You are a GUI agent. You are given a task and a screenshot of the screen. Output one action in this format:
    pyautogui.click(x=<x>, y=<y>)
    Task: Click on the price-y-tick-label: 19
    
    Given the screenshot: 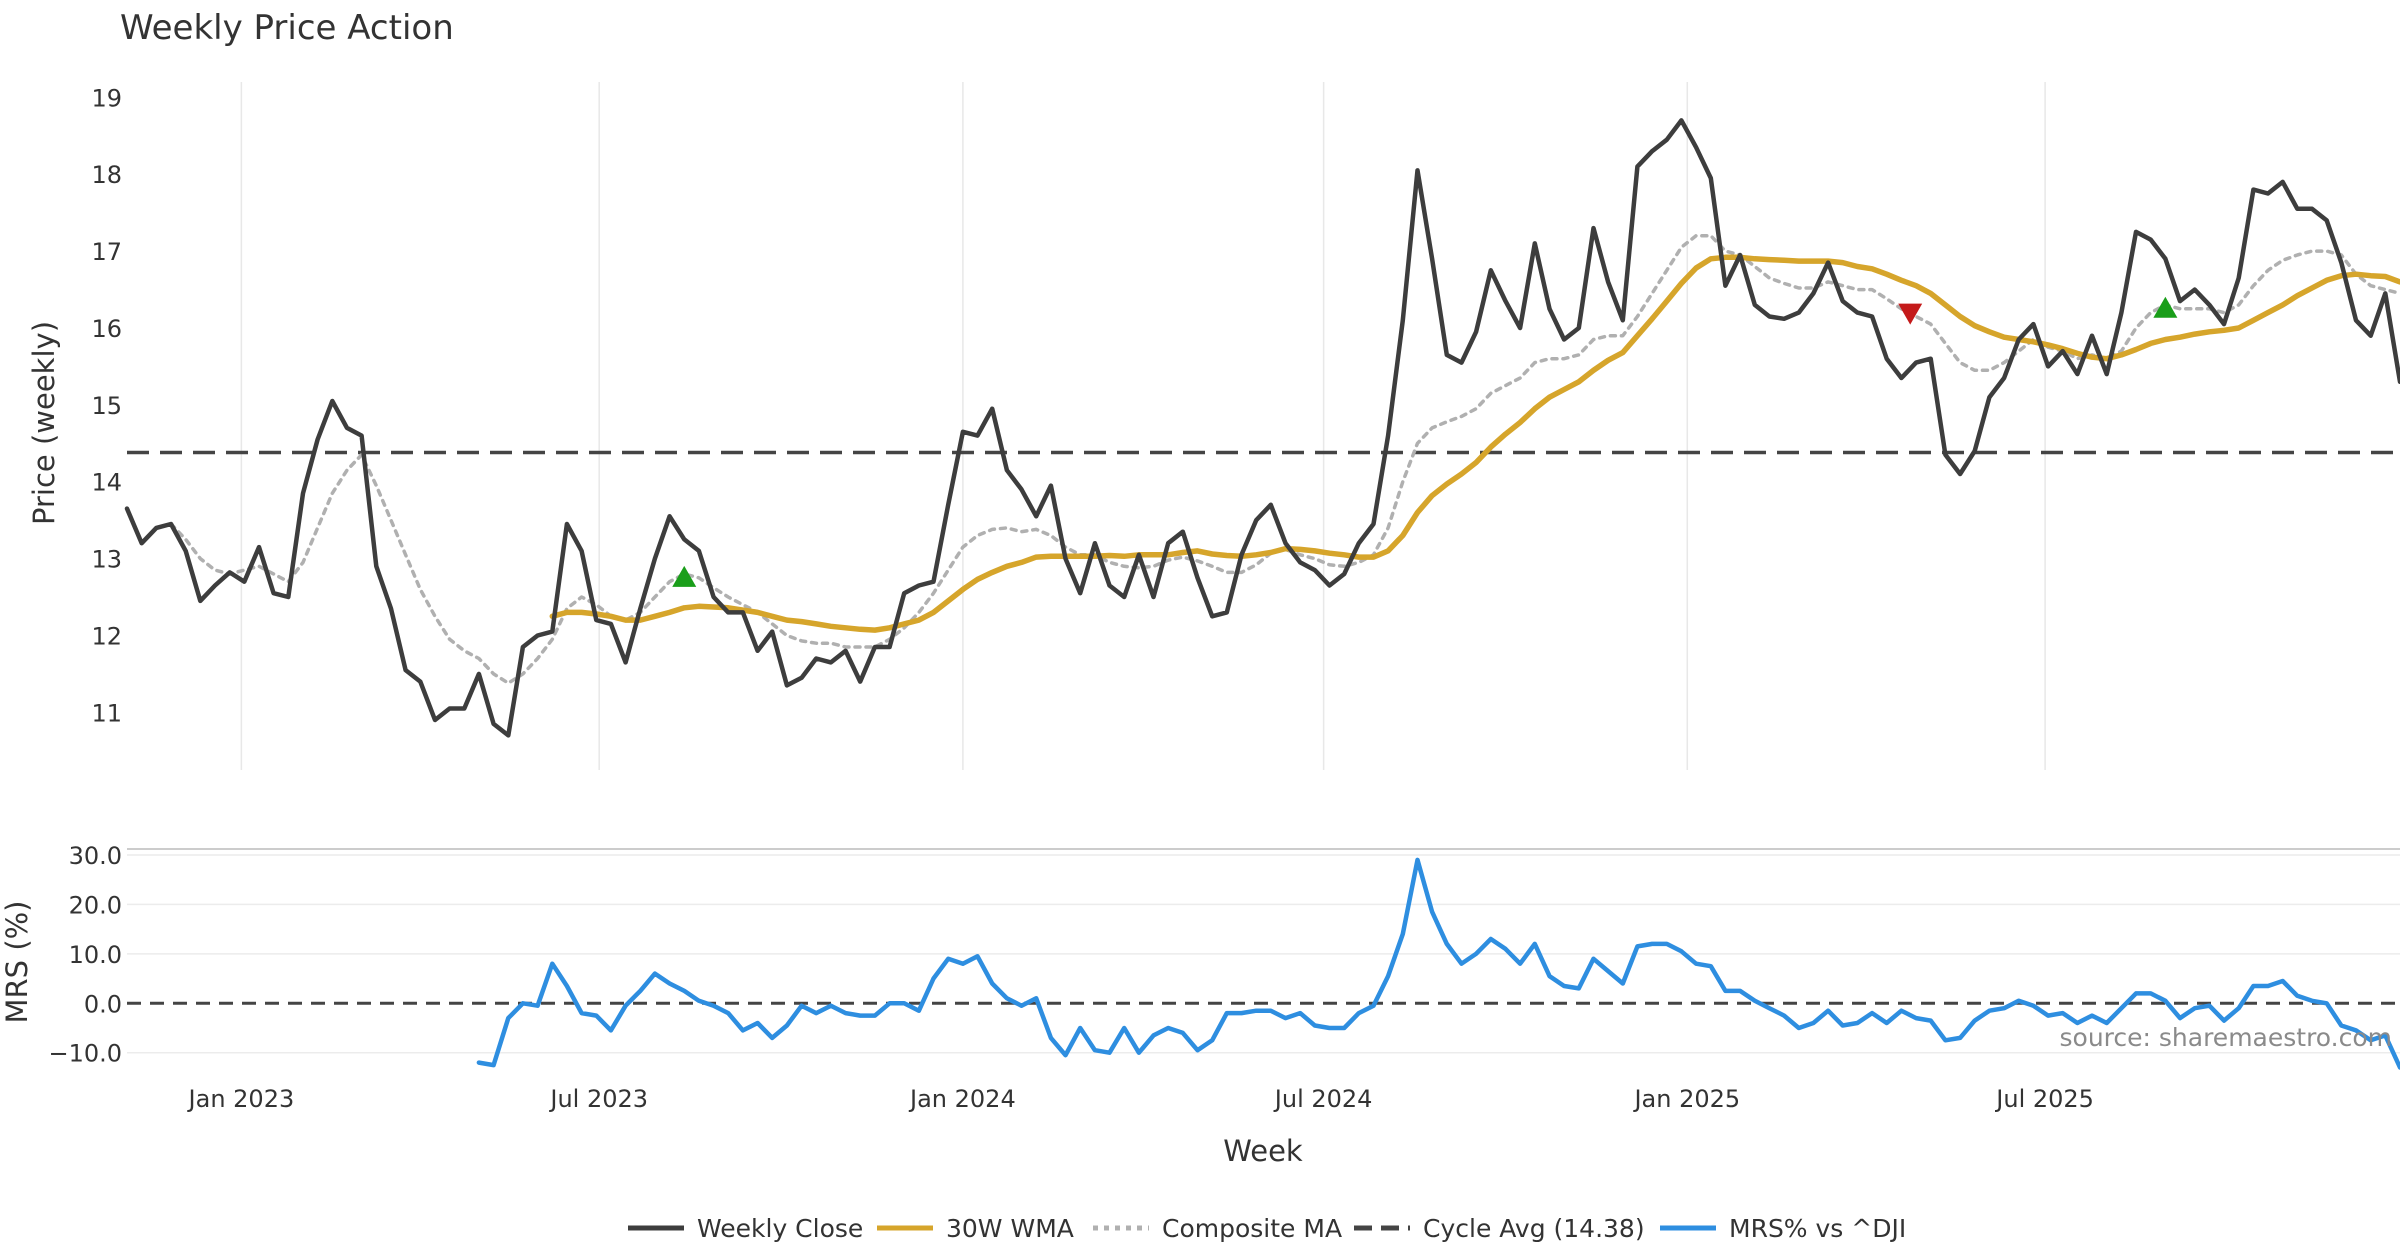 What is the action you would take?
    pyautogui.click(x=106, y=98)
    